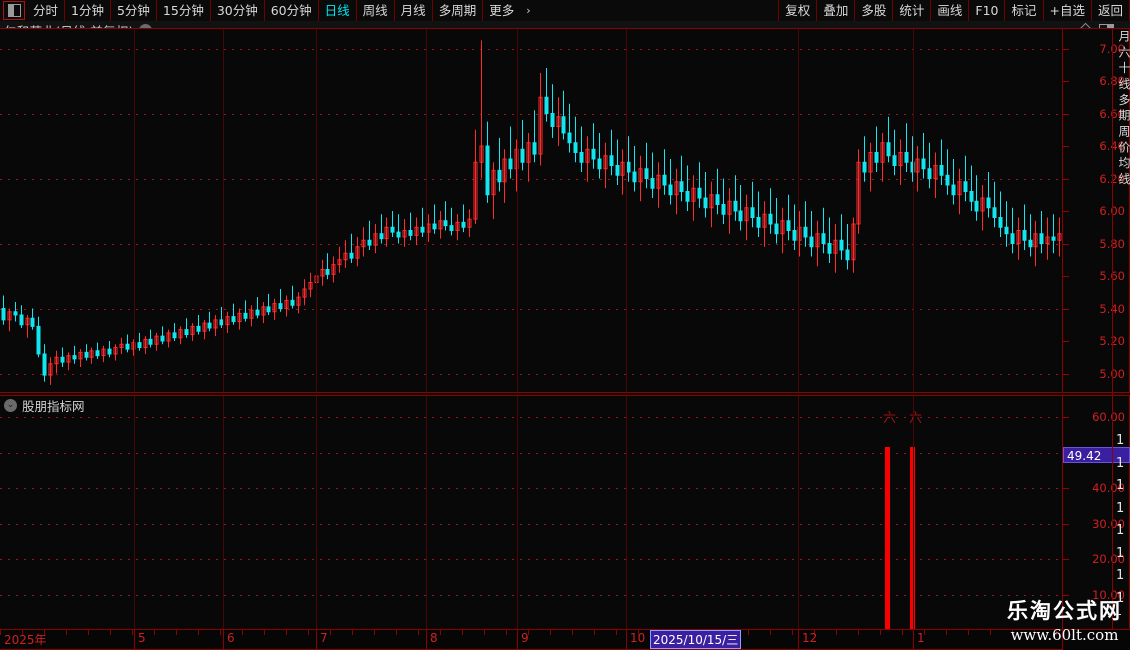  Describe the element at coordinates (142, 638) in the screenshot. I see `date-label: 5` at that location.